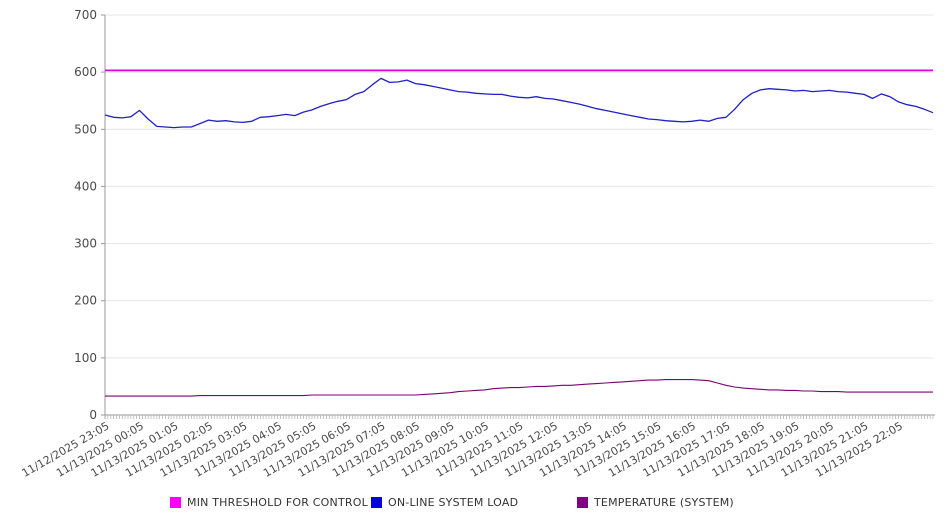 The height and width of the screenshot is (526, 946). Describe the element at coordinates (85, 129) in the screenshot. I see `y-axis-tick-label: 500` at that location.